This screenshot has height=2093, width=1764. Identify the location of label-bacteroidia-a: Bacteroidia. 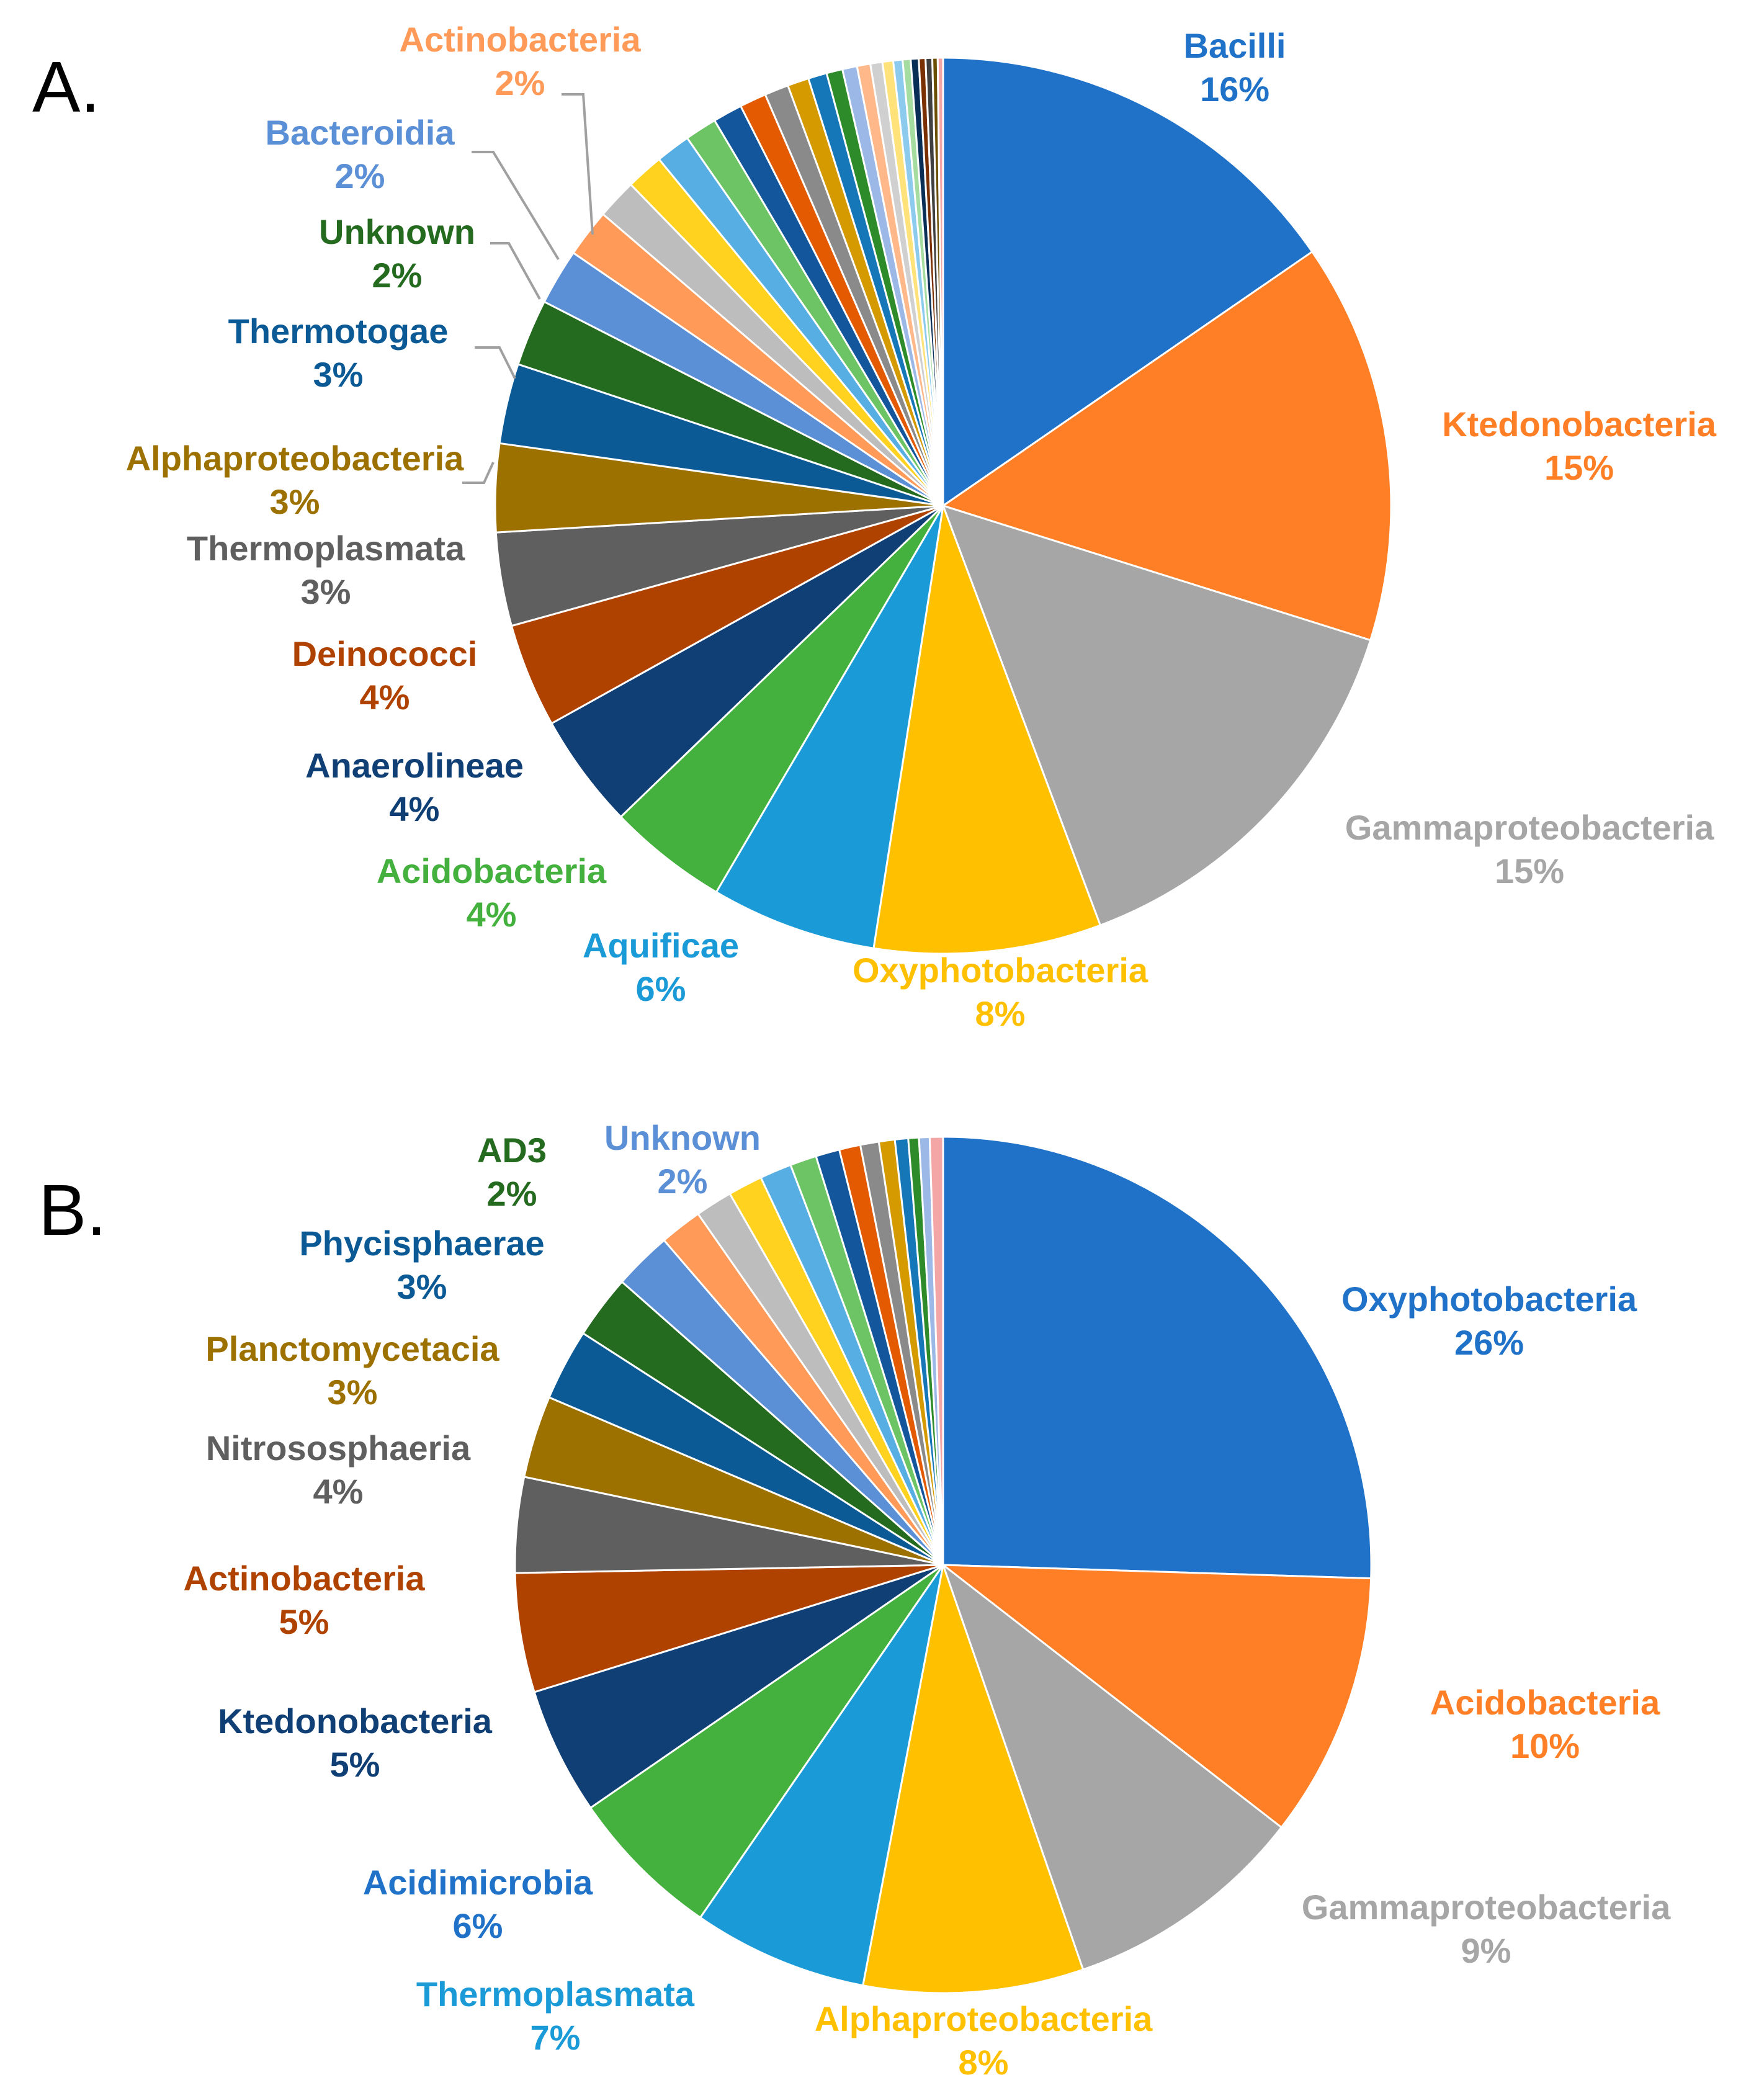
(360, 132).